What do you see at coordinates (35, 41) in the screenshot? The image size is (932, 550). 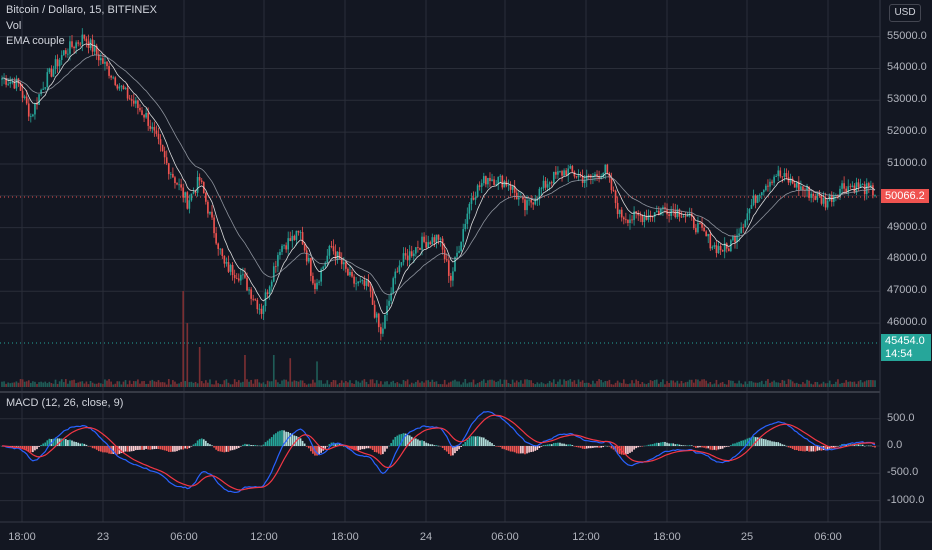 I see `ema-indicator-label: EMA couple` at bounding box center [35, 41].